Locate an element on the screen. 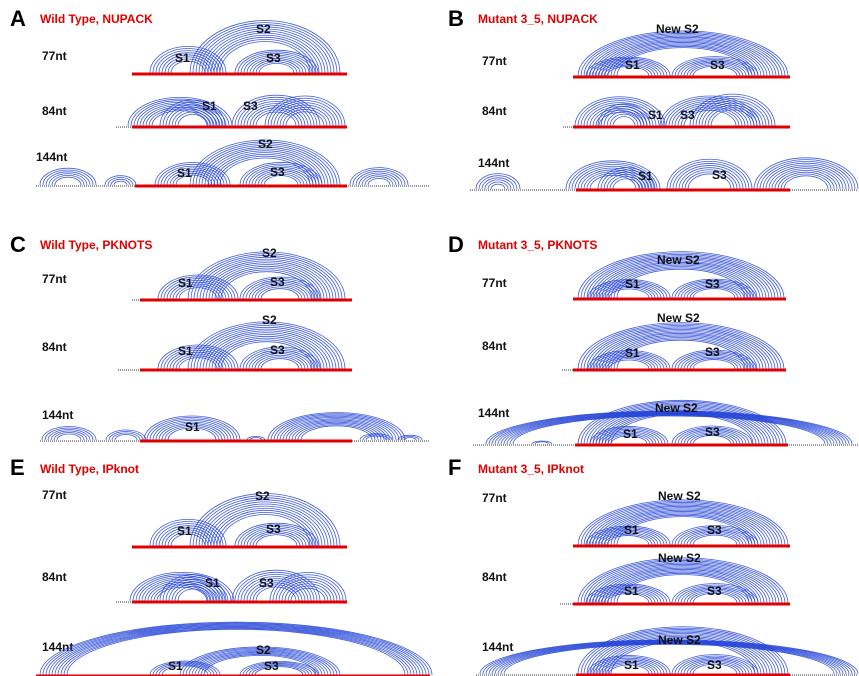  length-label-f-77: 77nt is located at coordinates (494, 498).